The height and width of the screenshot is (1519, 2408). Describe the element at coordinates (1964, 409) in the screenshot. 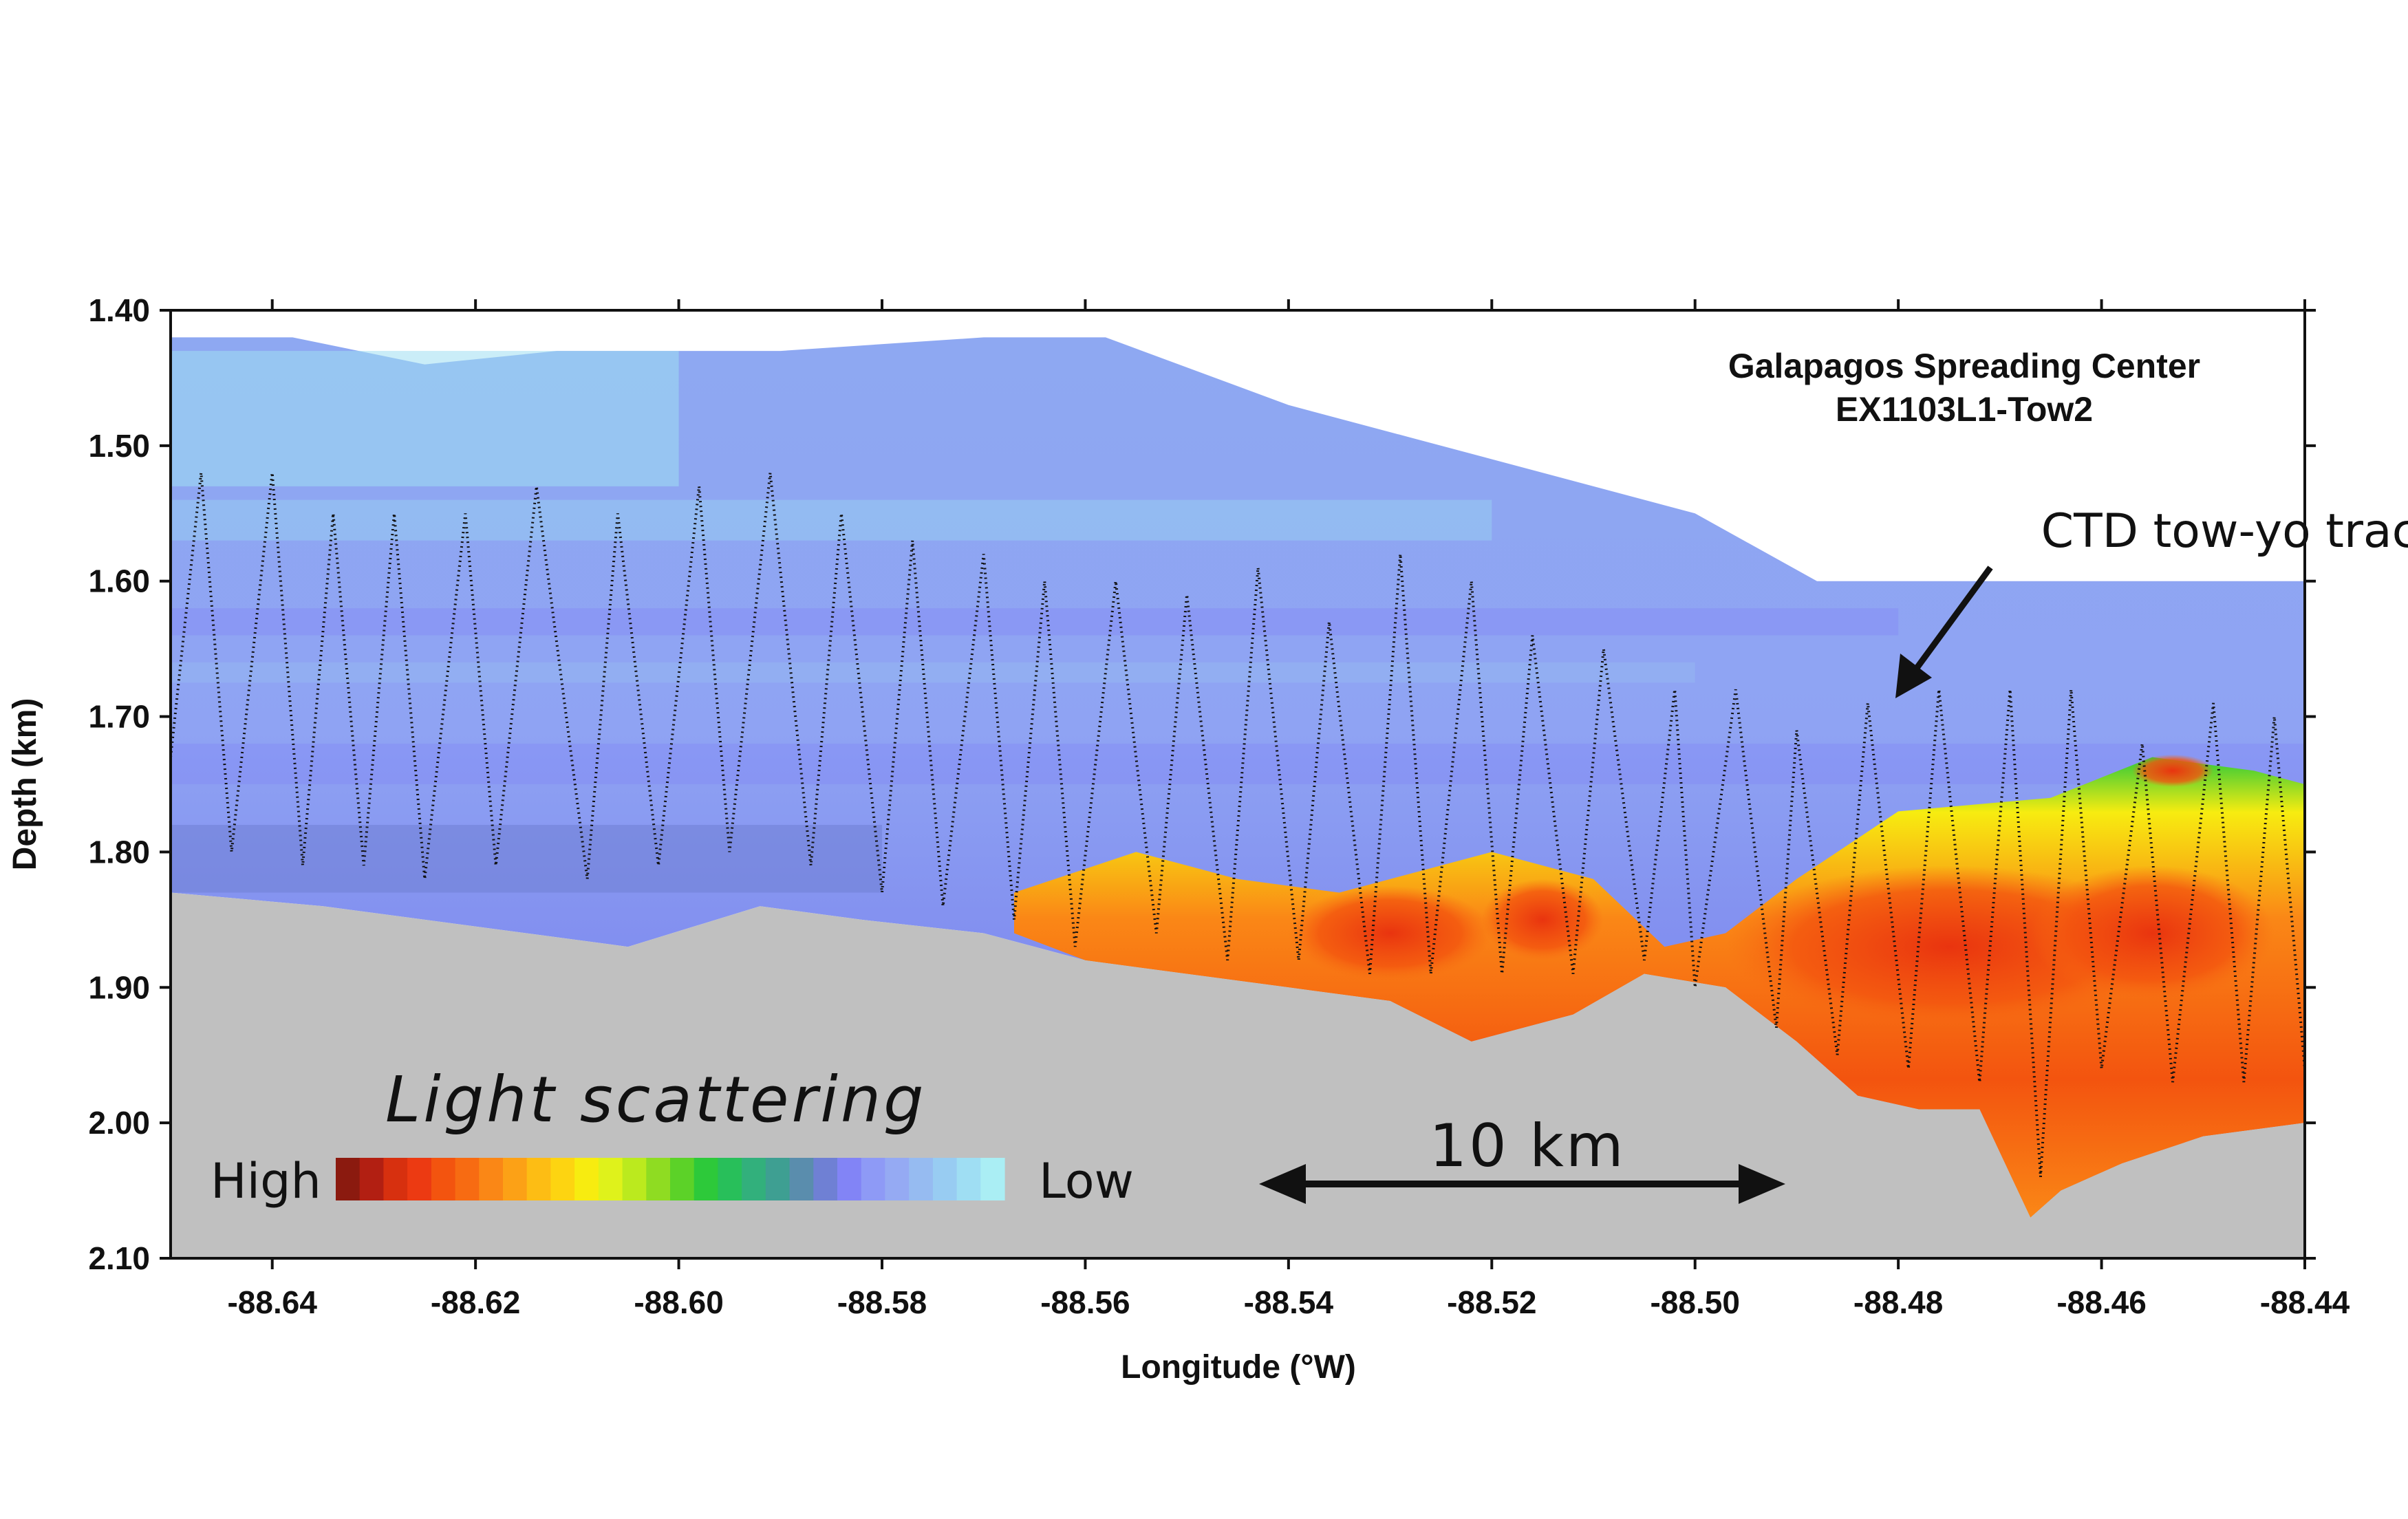

I see `chart-title-line-2: EX1103L1-Tow2` at that location.